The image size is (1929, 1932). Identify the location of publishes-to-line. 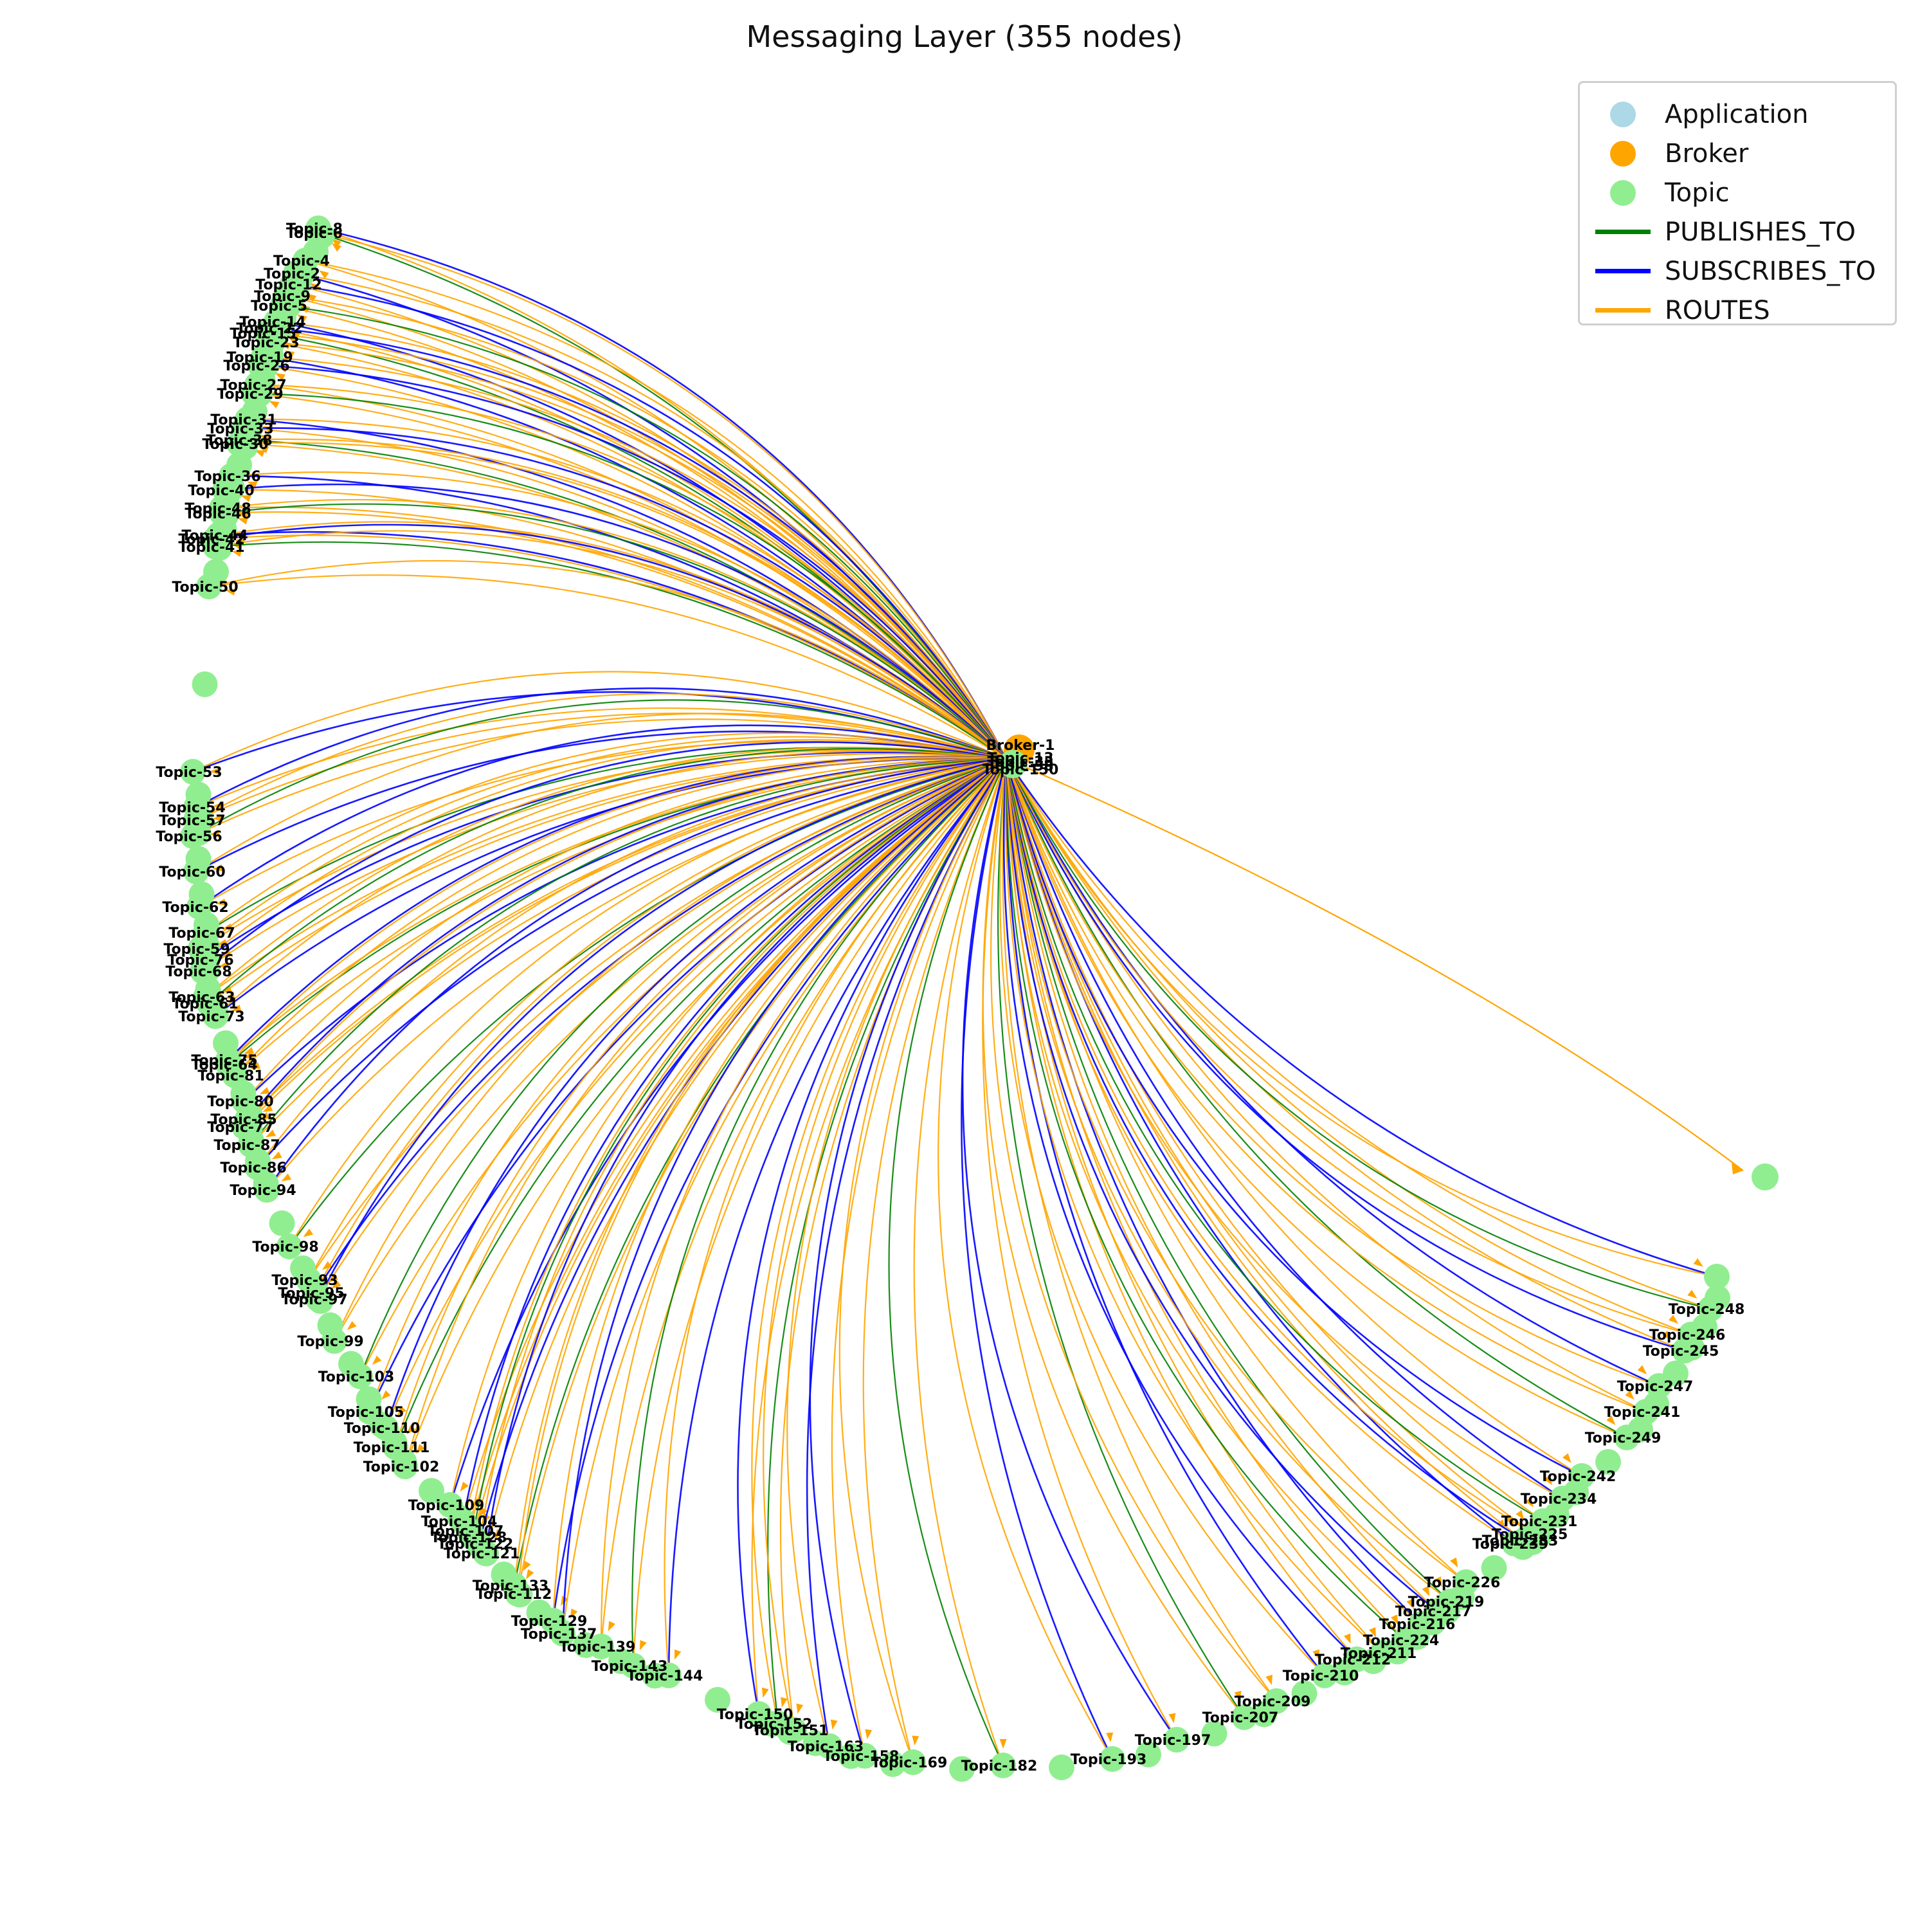
(1623, 232).